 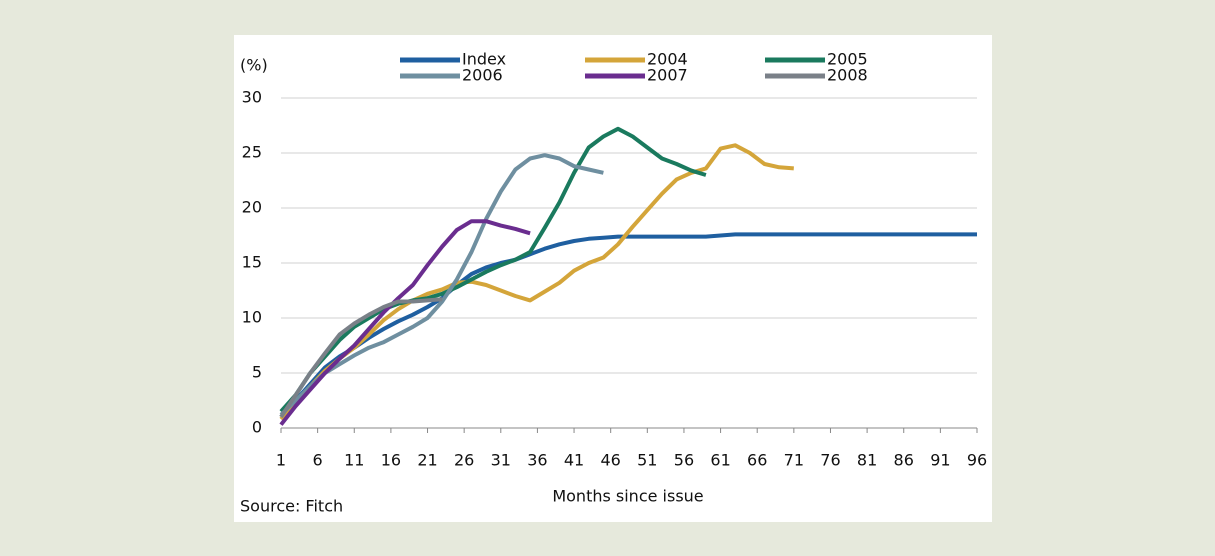 I want to click on x-tick-label: 41, so click(x=574, y=460).